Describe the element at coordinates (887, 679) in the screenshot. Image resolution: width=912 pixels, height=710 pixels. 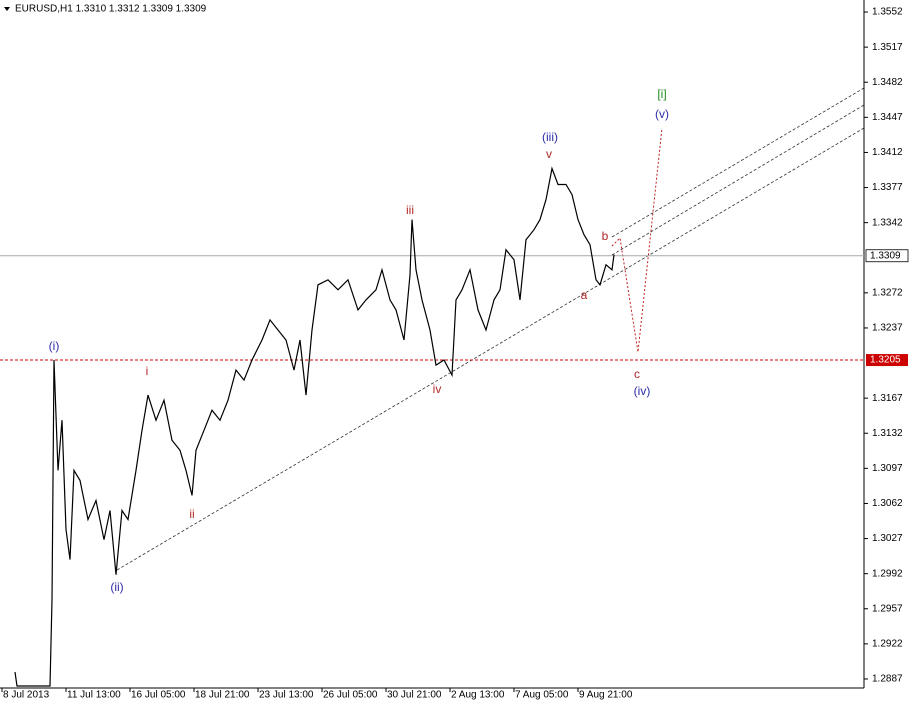
I see `y-tick-label: 1.2887` at that location.